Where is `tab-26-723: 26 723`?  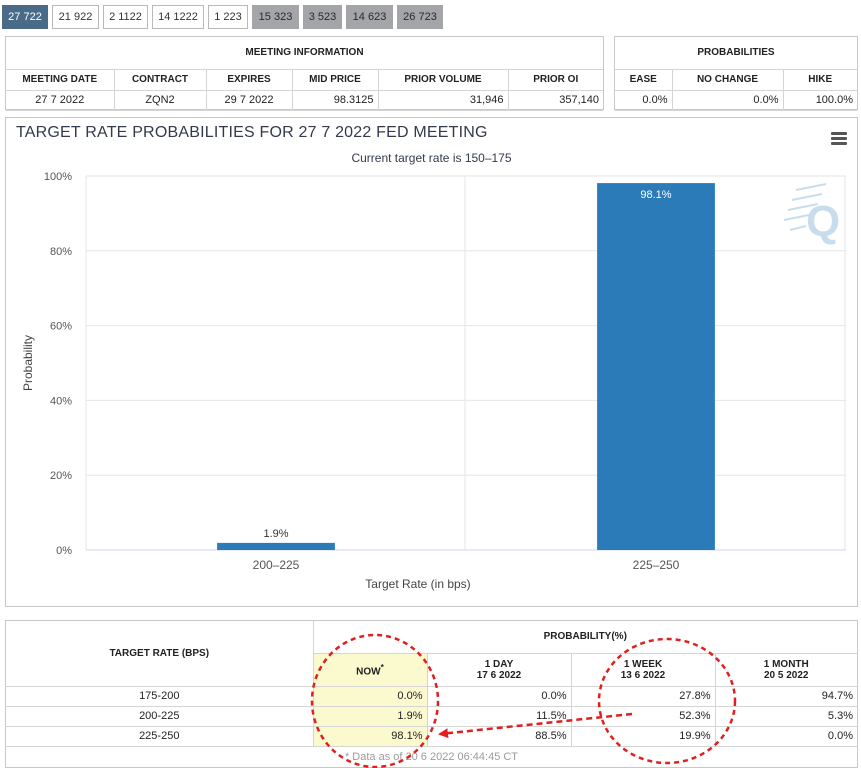
tab-26-723: 26 723 is located at coordinates (420, 17).